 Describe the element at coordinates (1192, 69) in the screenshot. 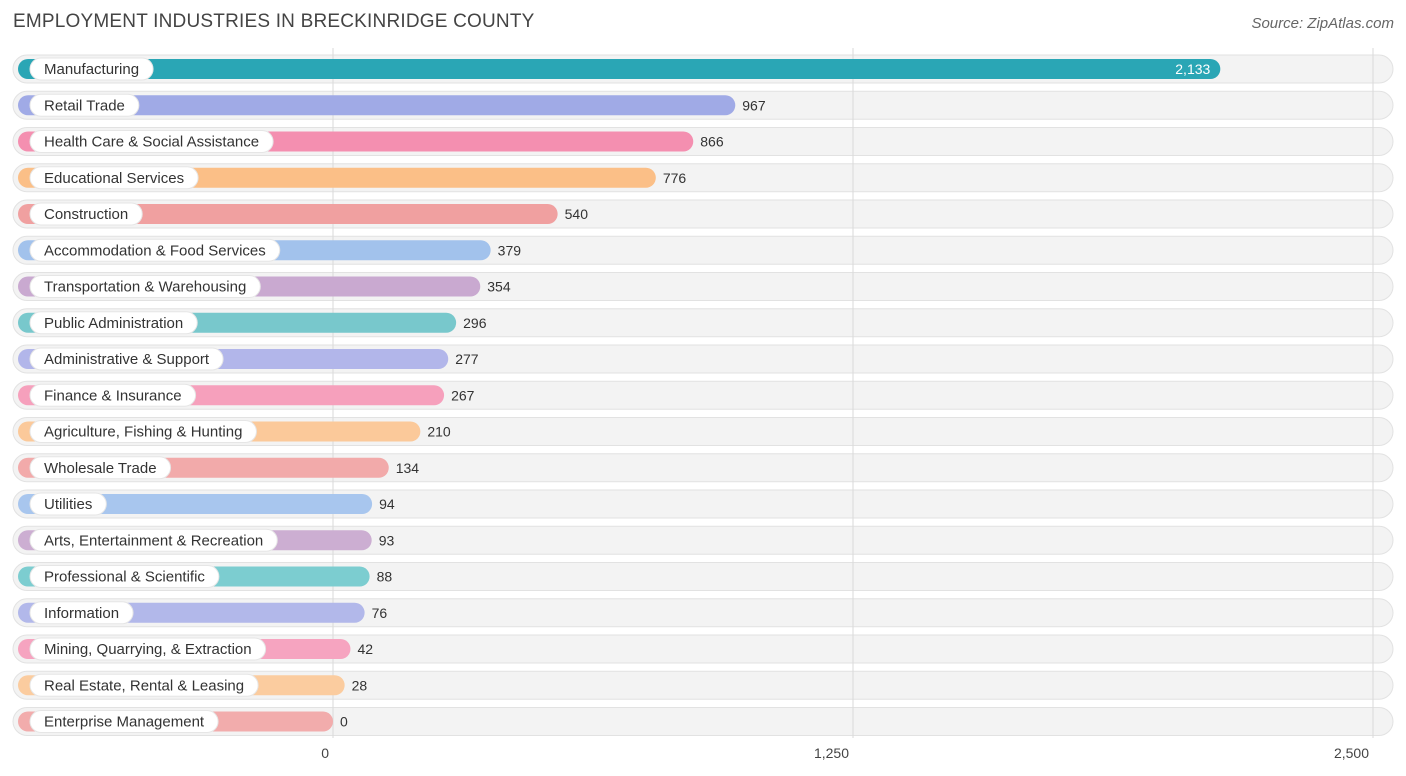

I see `value-label: 2,133` at that location.